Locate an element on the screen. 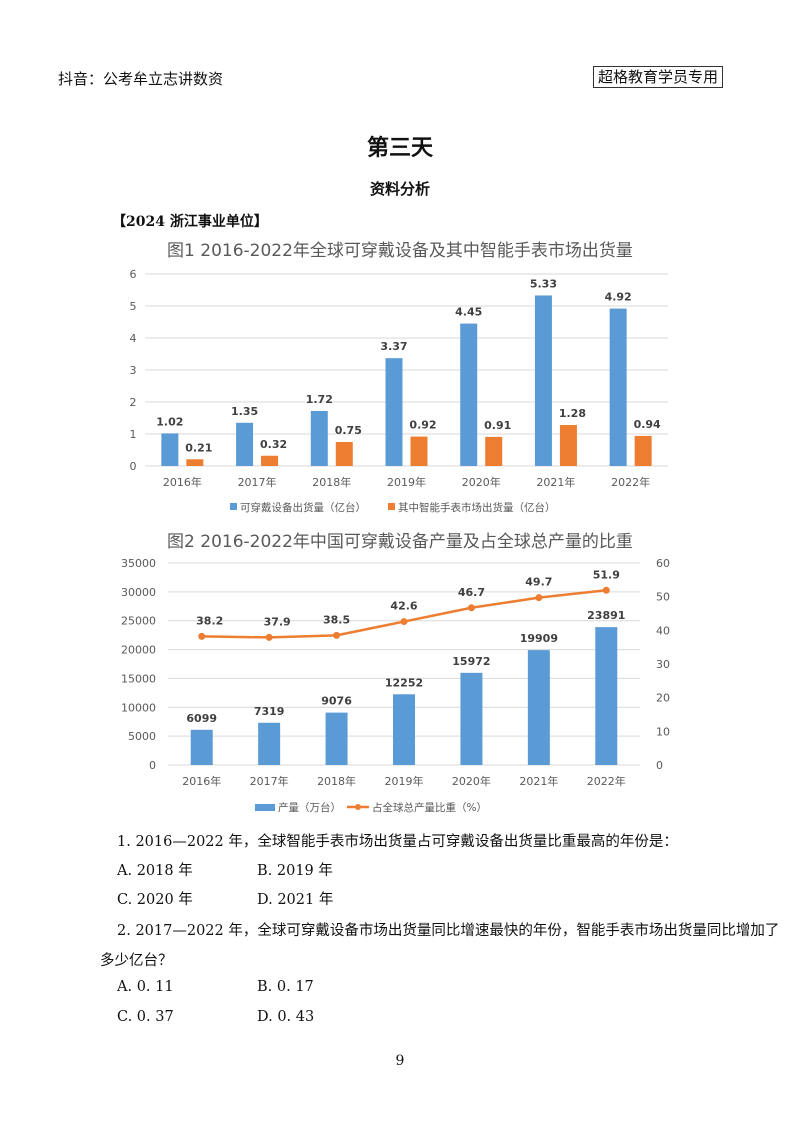 The image size is (800, 1132). line-value-label: 42.6 is located at coordinates (403, 606).